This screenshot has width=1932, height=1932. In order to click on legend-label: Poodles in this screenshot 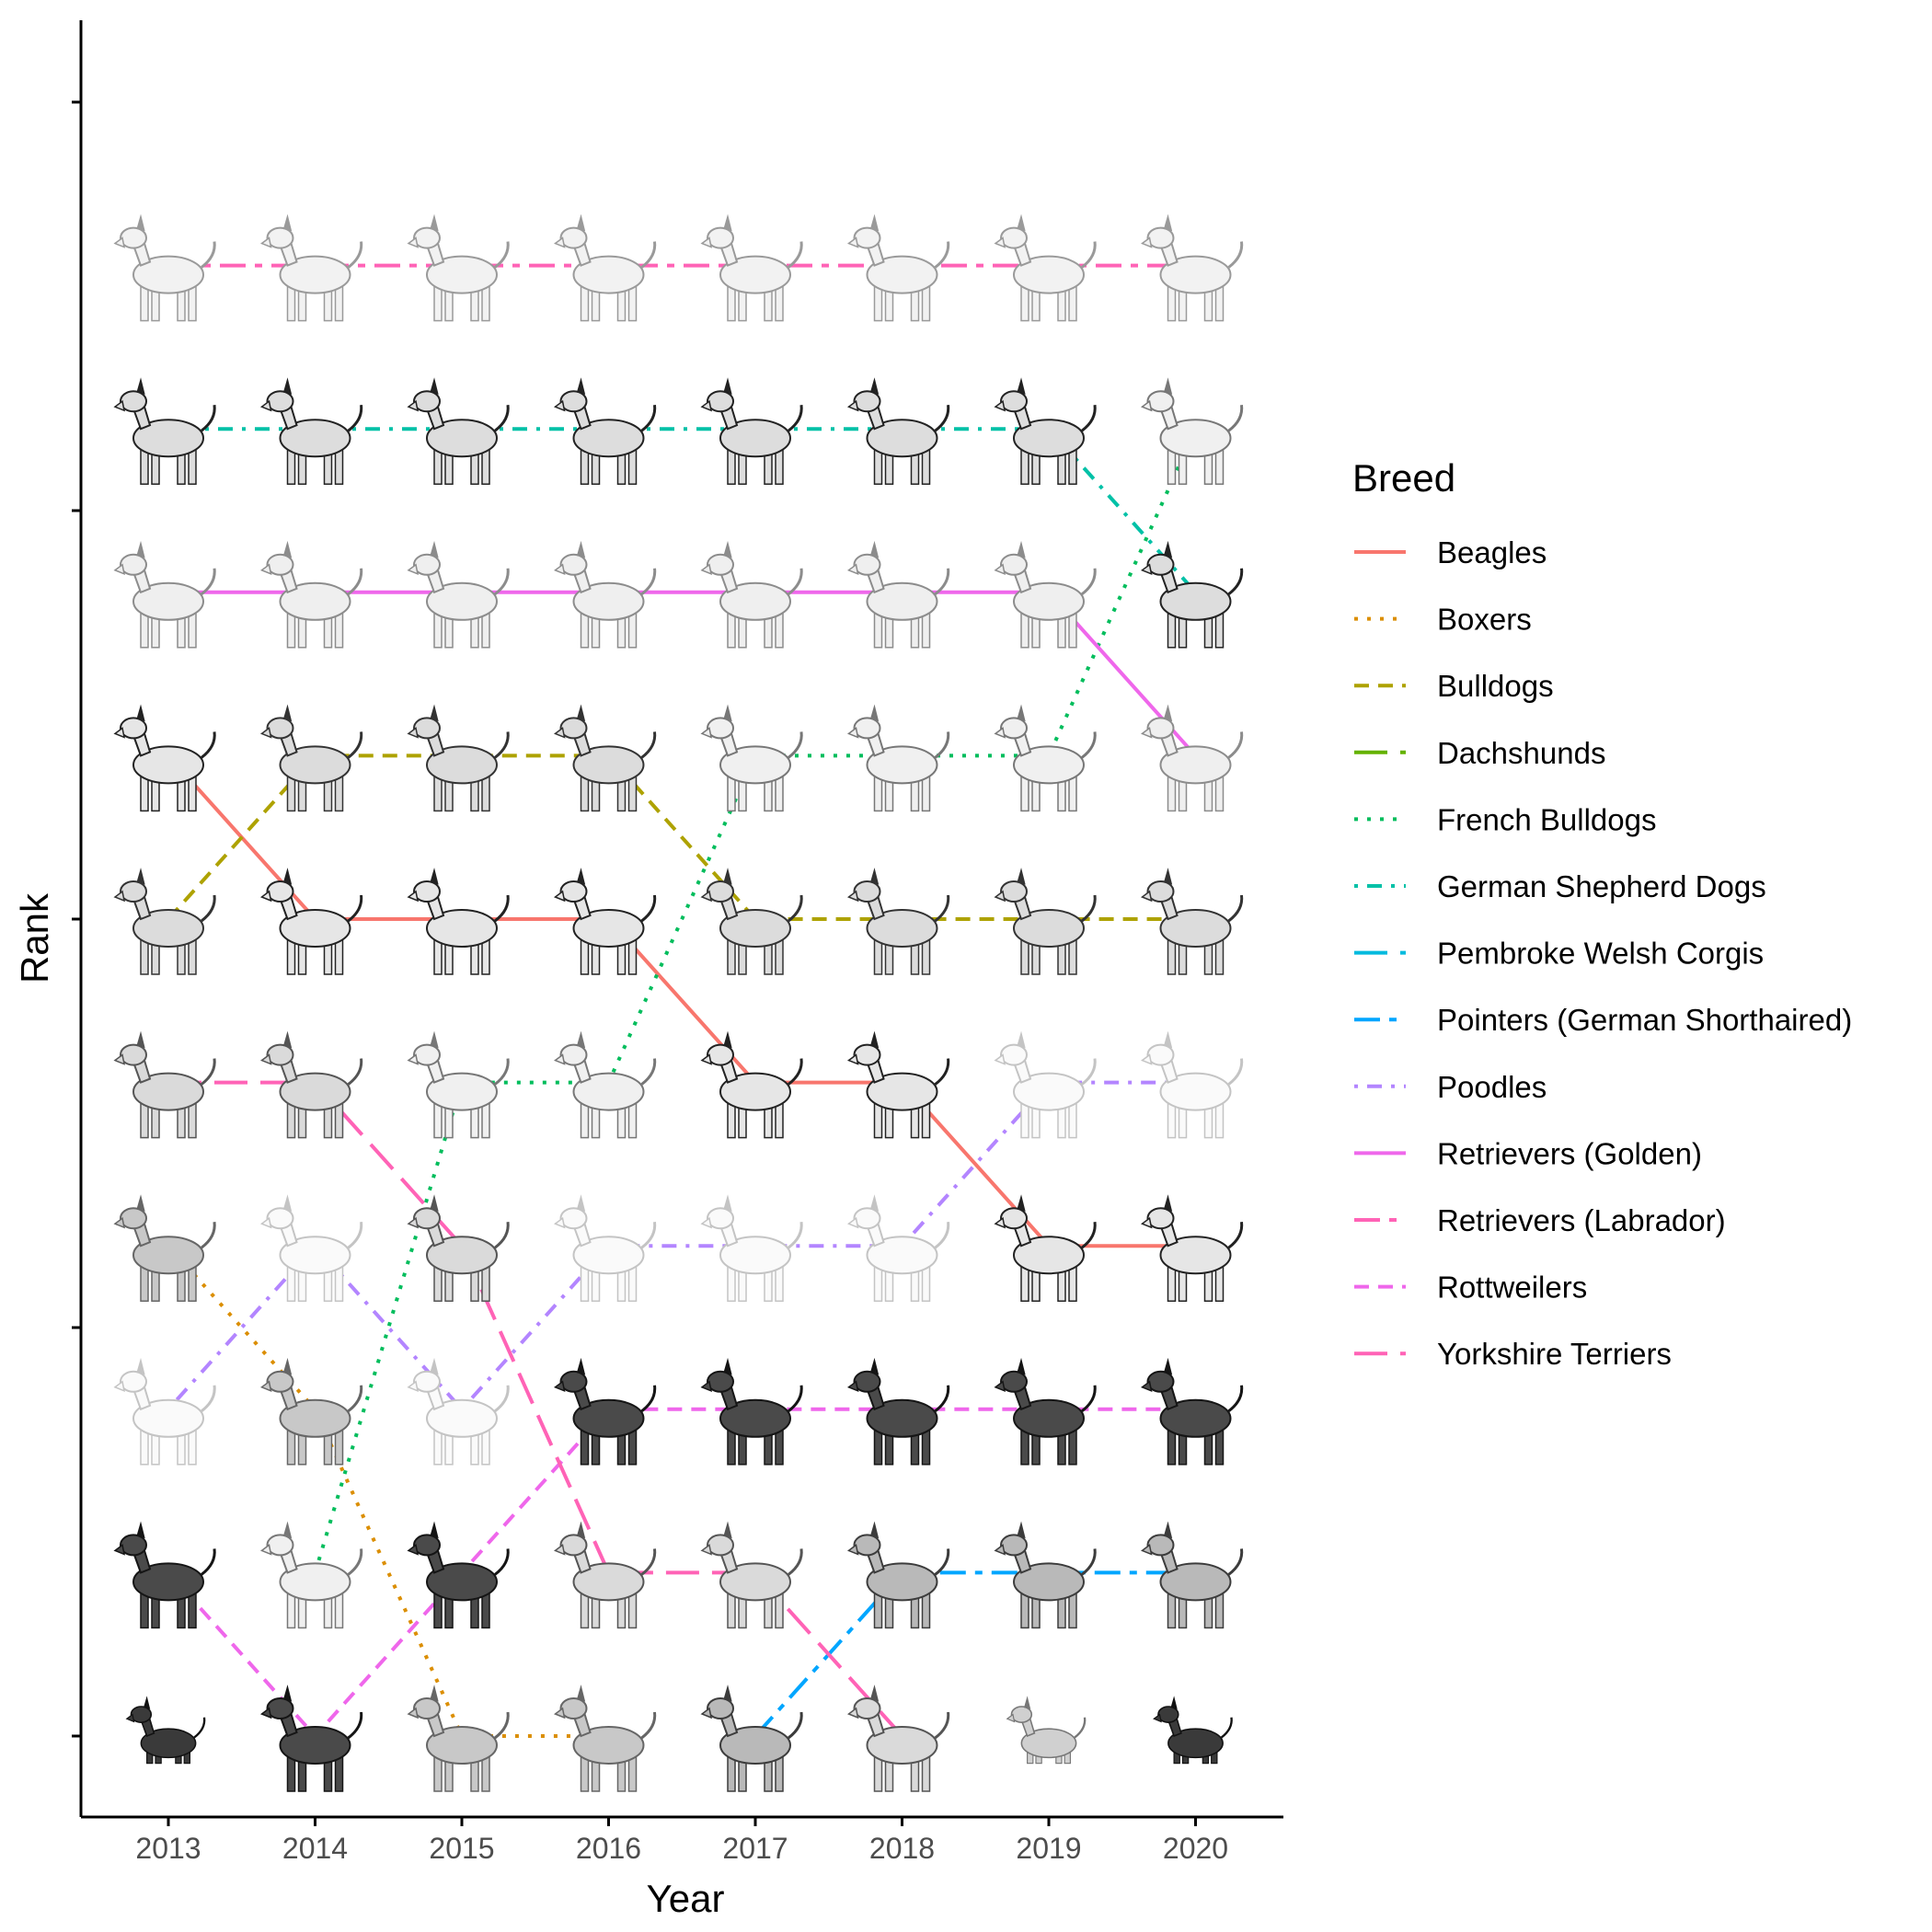, I will do `click(1492, 1087)`.